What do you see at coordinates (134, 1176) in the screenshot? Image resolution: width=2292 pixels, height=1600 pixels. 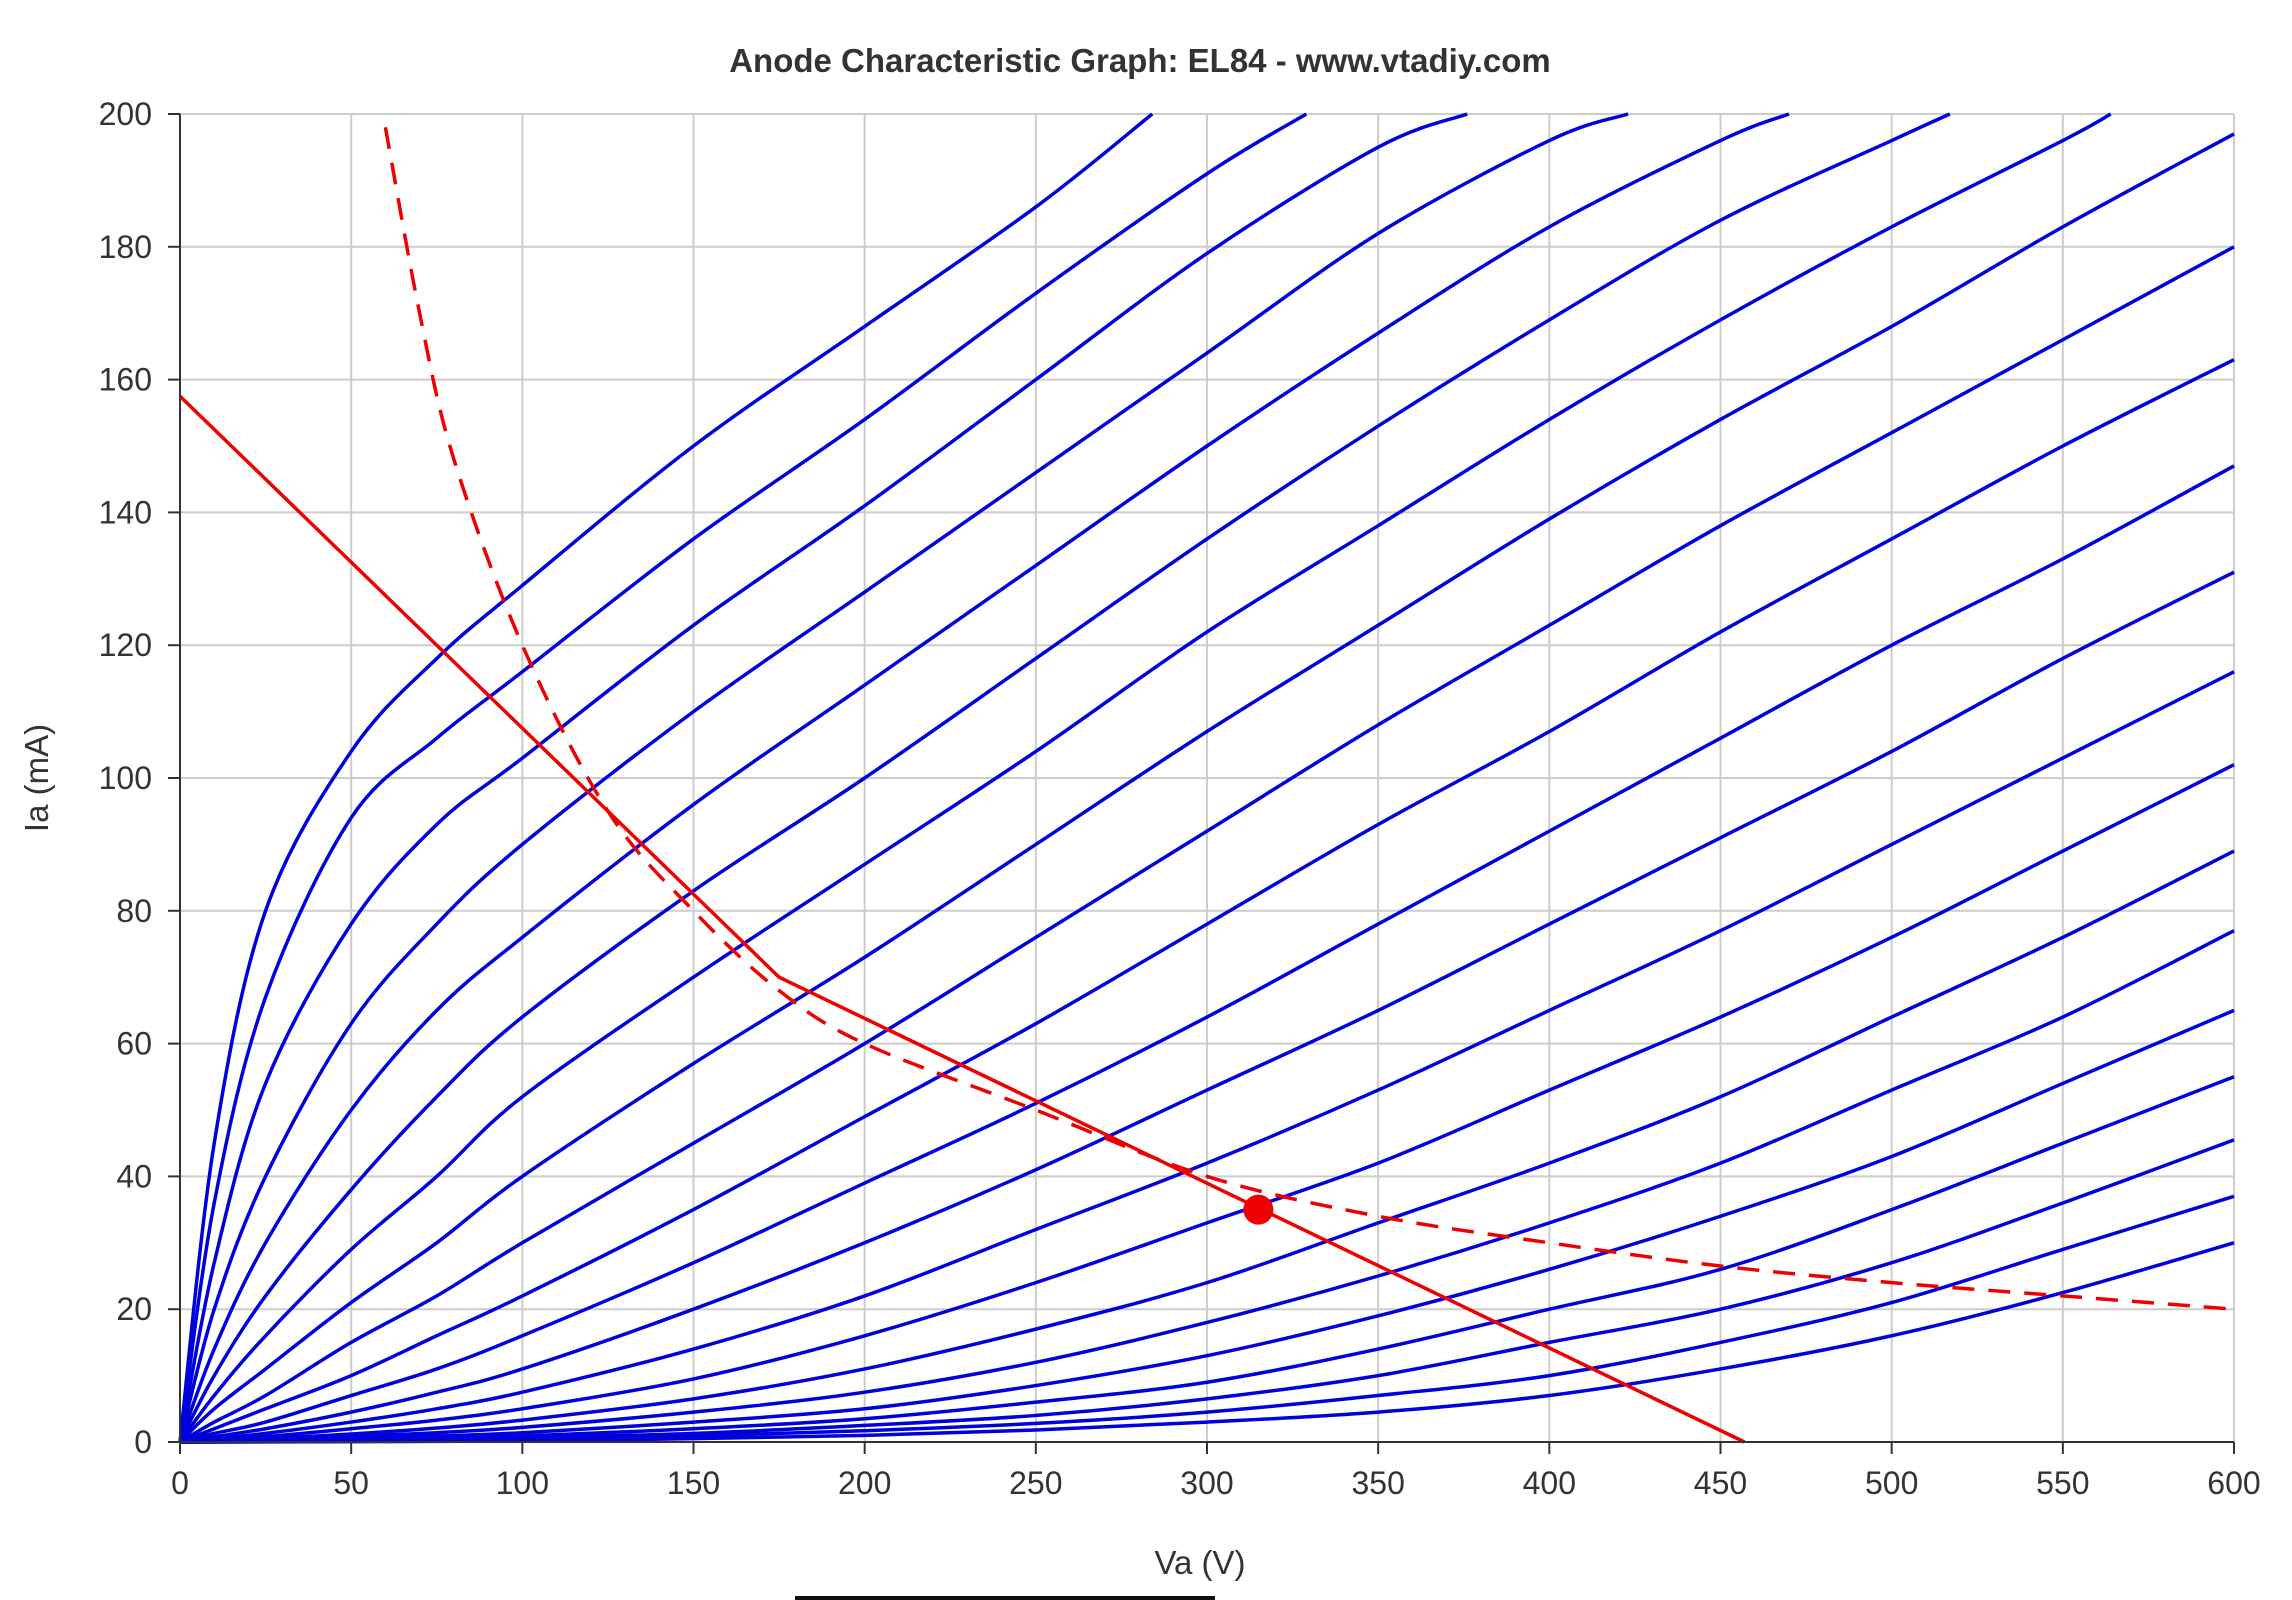 I see `y-tick-label: 40` at bounding box center [134, 1176].